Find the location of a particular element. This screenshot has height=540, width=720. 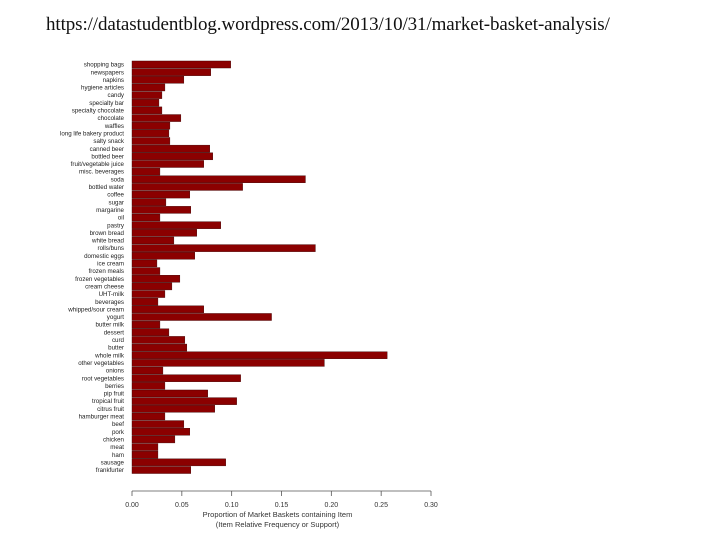

bar-brown-bread is located at coordinates (164, 233).